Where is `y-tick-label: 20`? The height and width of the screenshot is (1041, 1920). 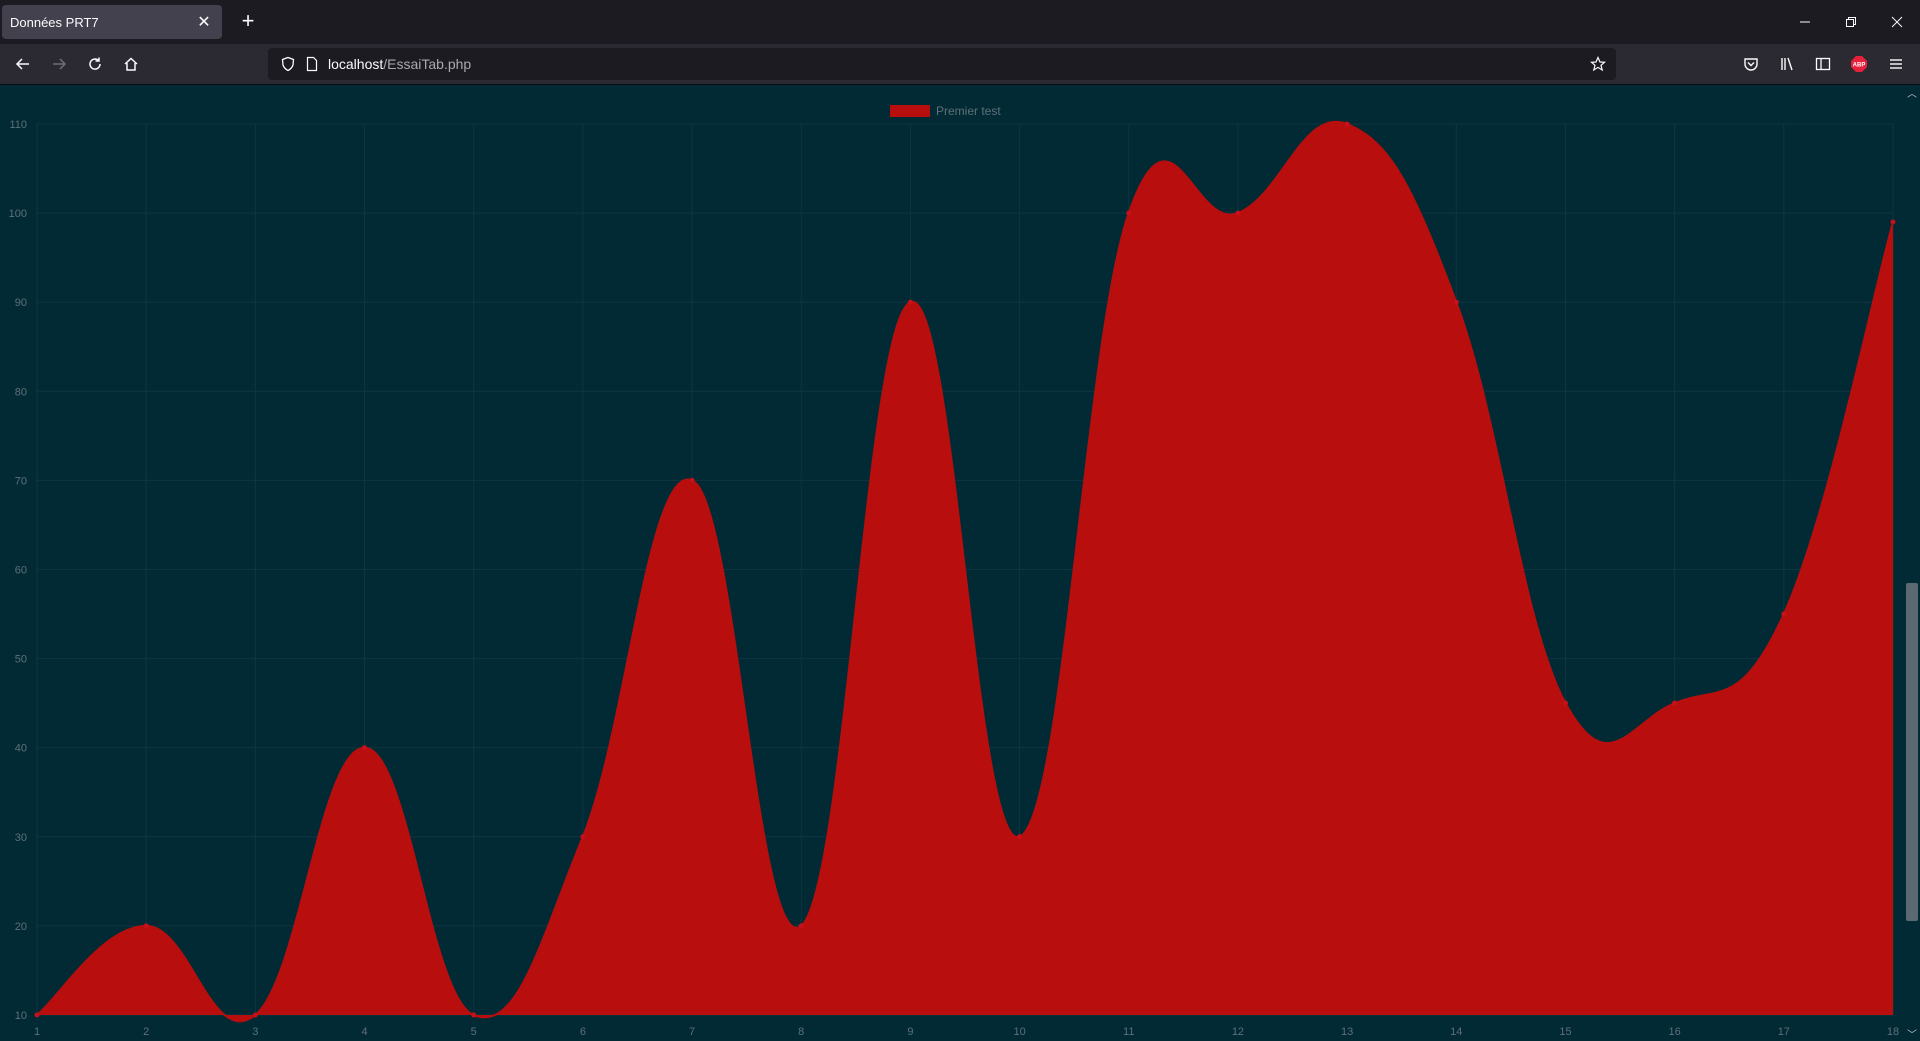 y-tick-label: 20 is located at coordinates (21, 927).